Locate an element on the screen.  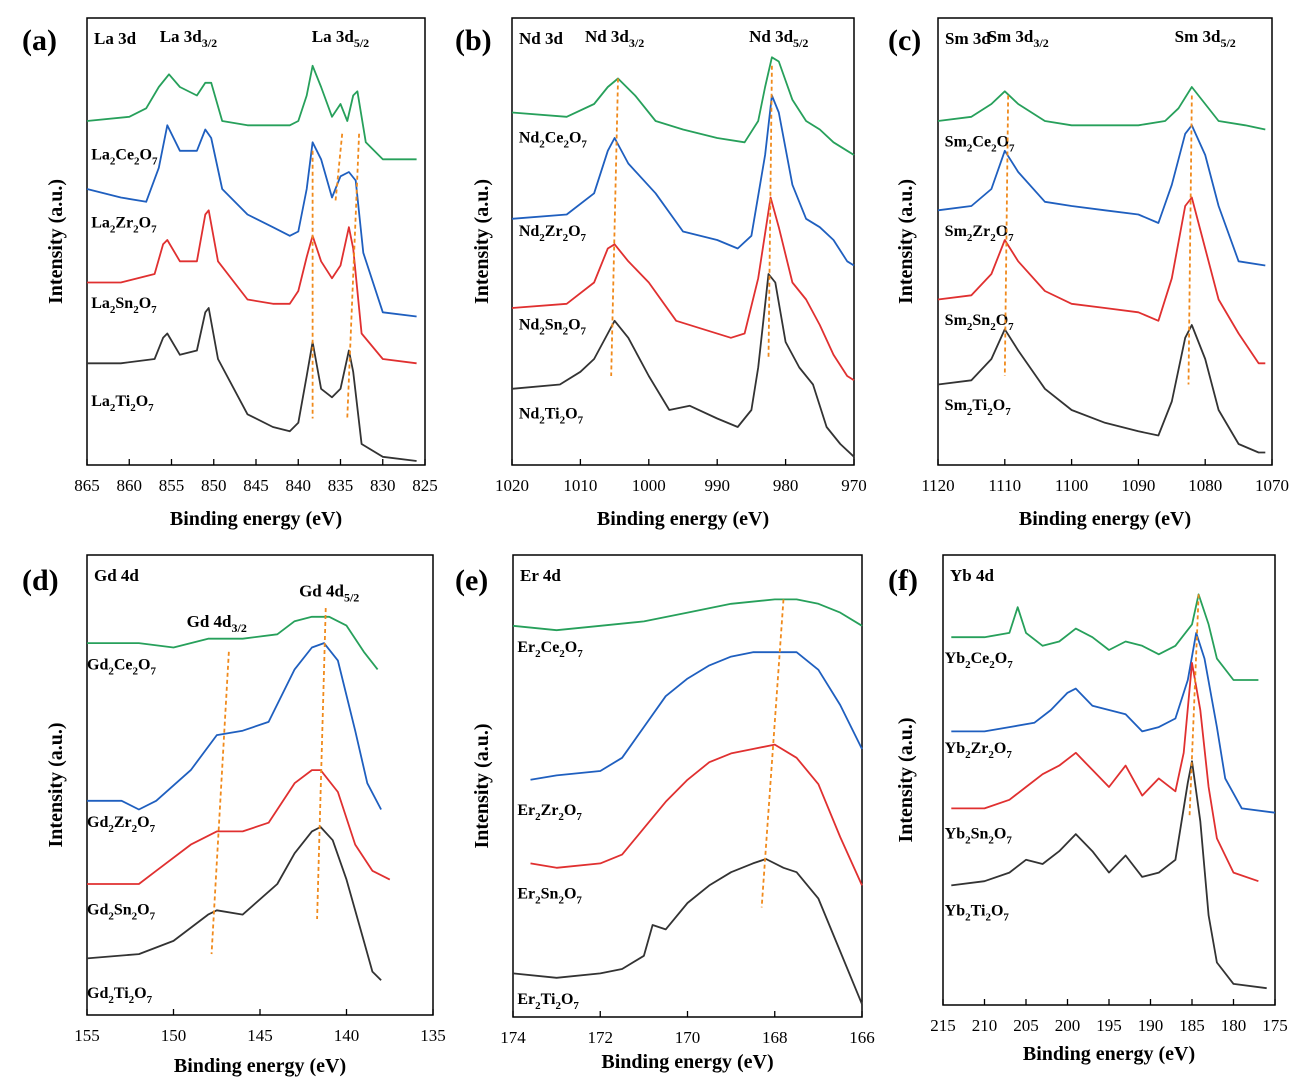
x-tick-label: 1000 is located at coordinates (649, 485).